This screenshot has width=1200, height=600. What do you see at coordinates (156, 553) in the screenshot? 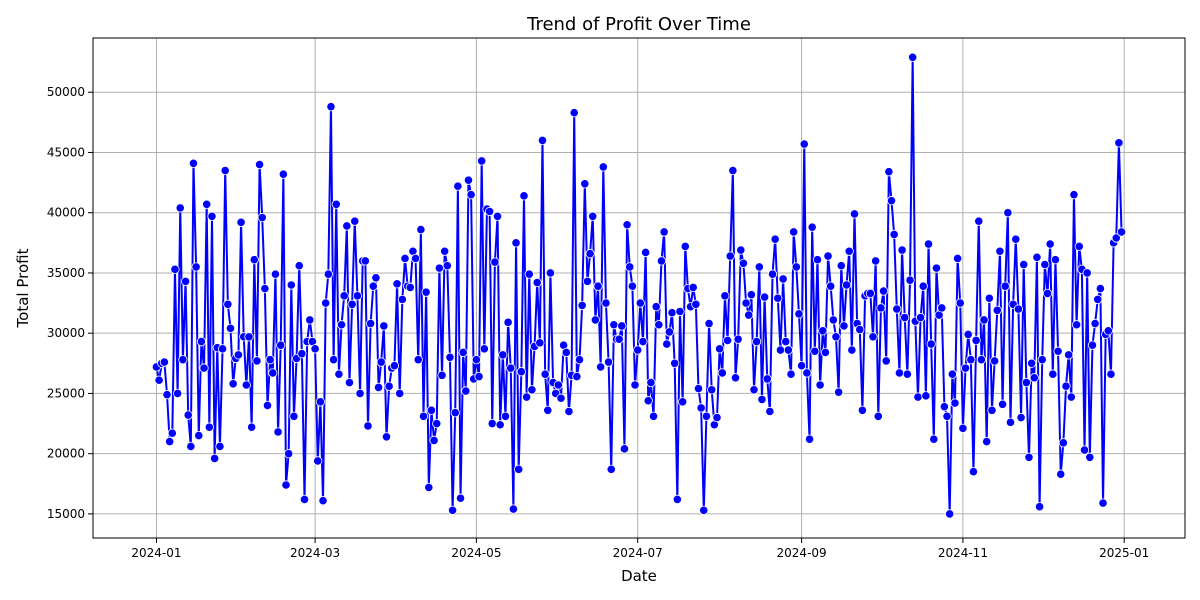
I see `x-tick-label: 2024-01` at bounding box center [156, 553].